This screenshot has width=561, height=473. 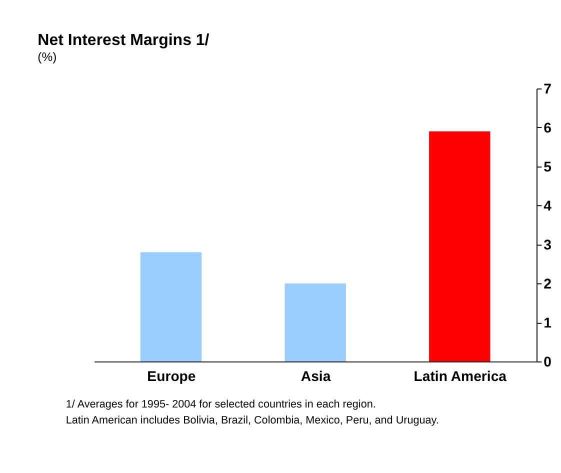 What do you see at coordinates (460, 376) in the screenshot?
I see `x-tick-label: Latin America` at bounding box center [460, 376].